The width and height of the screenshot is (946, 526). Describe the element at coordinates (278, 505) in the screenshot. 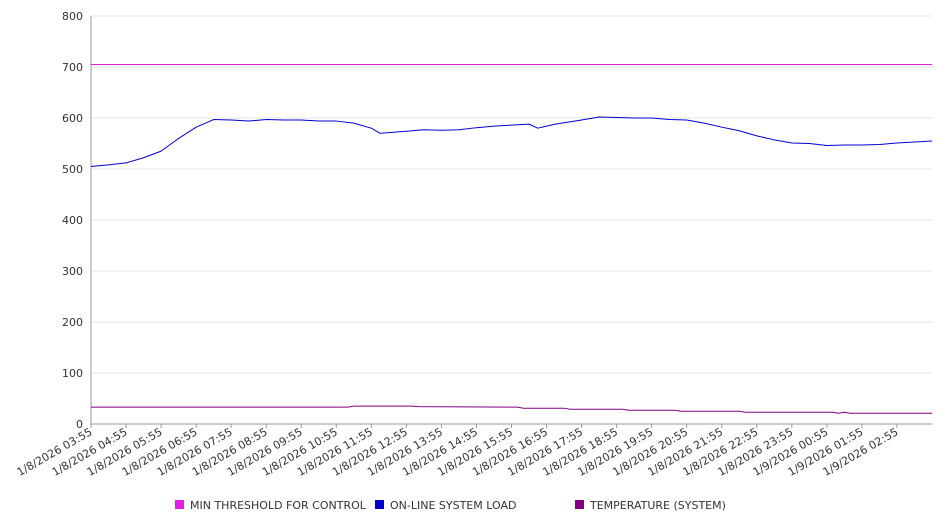

I see `legend-label: MIN THRESHOLD FOR CONTROL` at that location.